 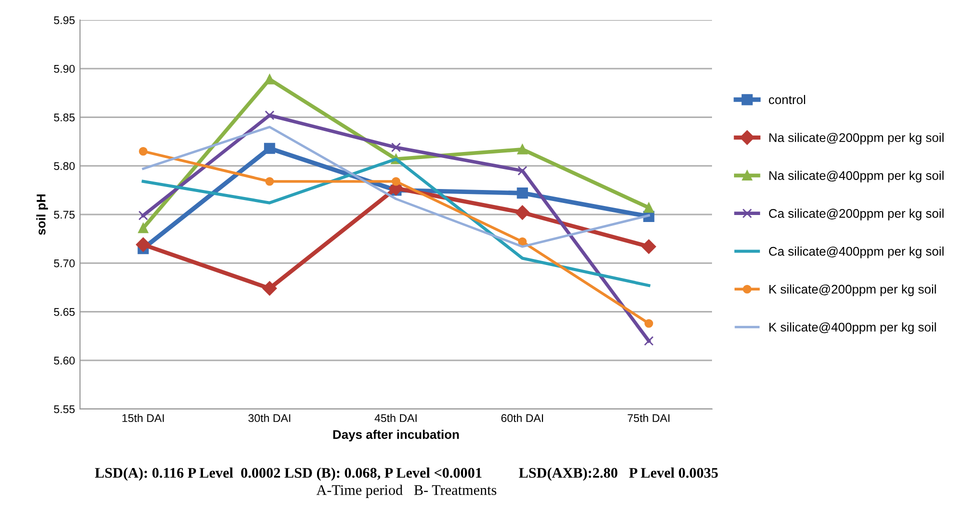 What do you see at coordinates (64, 118) in the screenshot?
I see `y-tick-label: 5.85` at bounding box center [64, 118].